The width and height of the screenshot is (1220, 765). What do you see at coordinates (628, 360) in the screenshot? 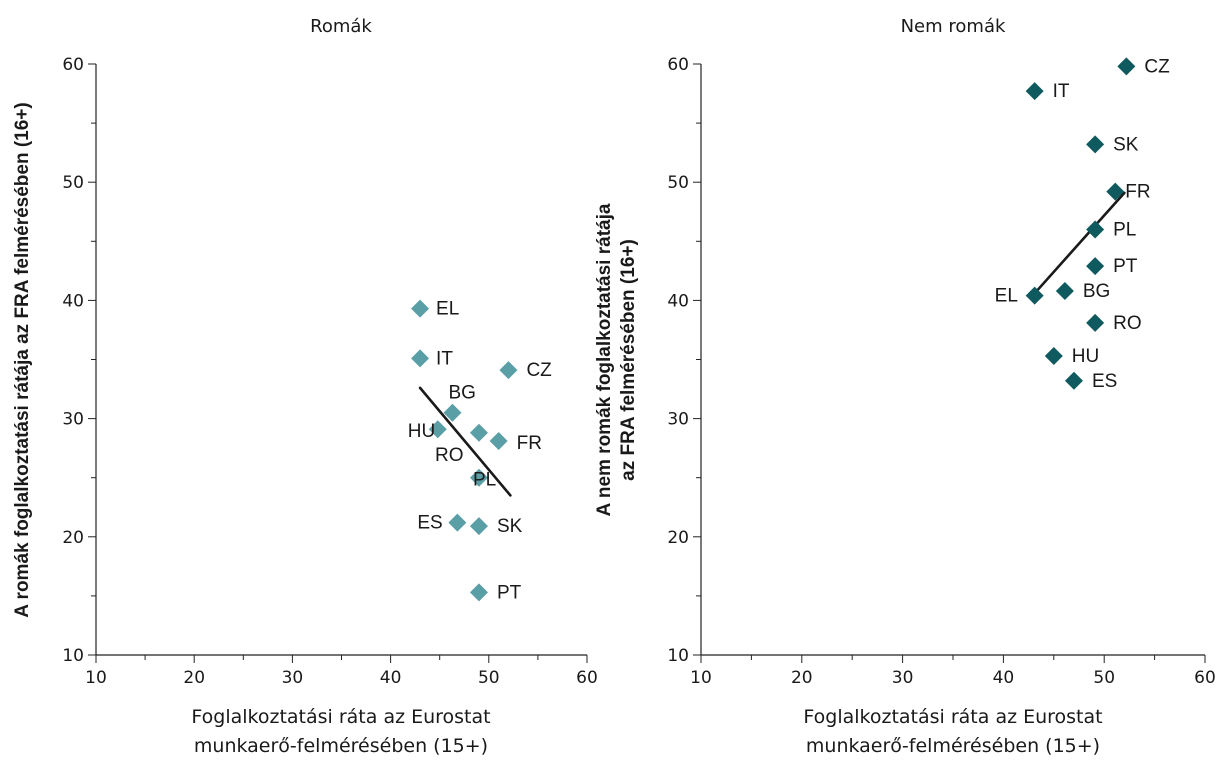
I see `y-axis-label-line-2: az FRA felmérésében (16+)` at bounding box center [628, 360].